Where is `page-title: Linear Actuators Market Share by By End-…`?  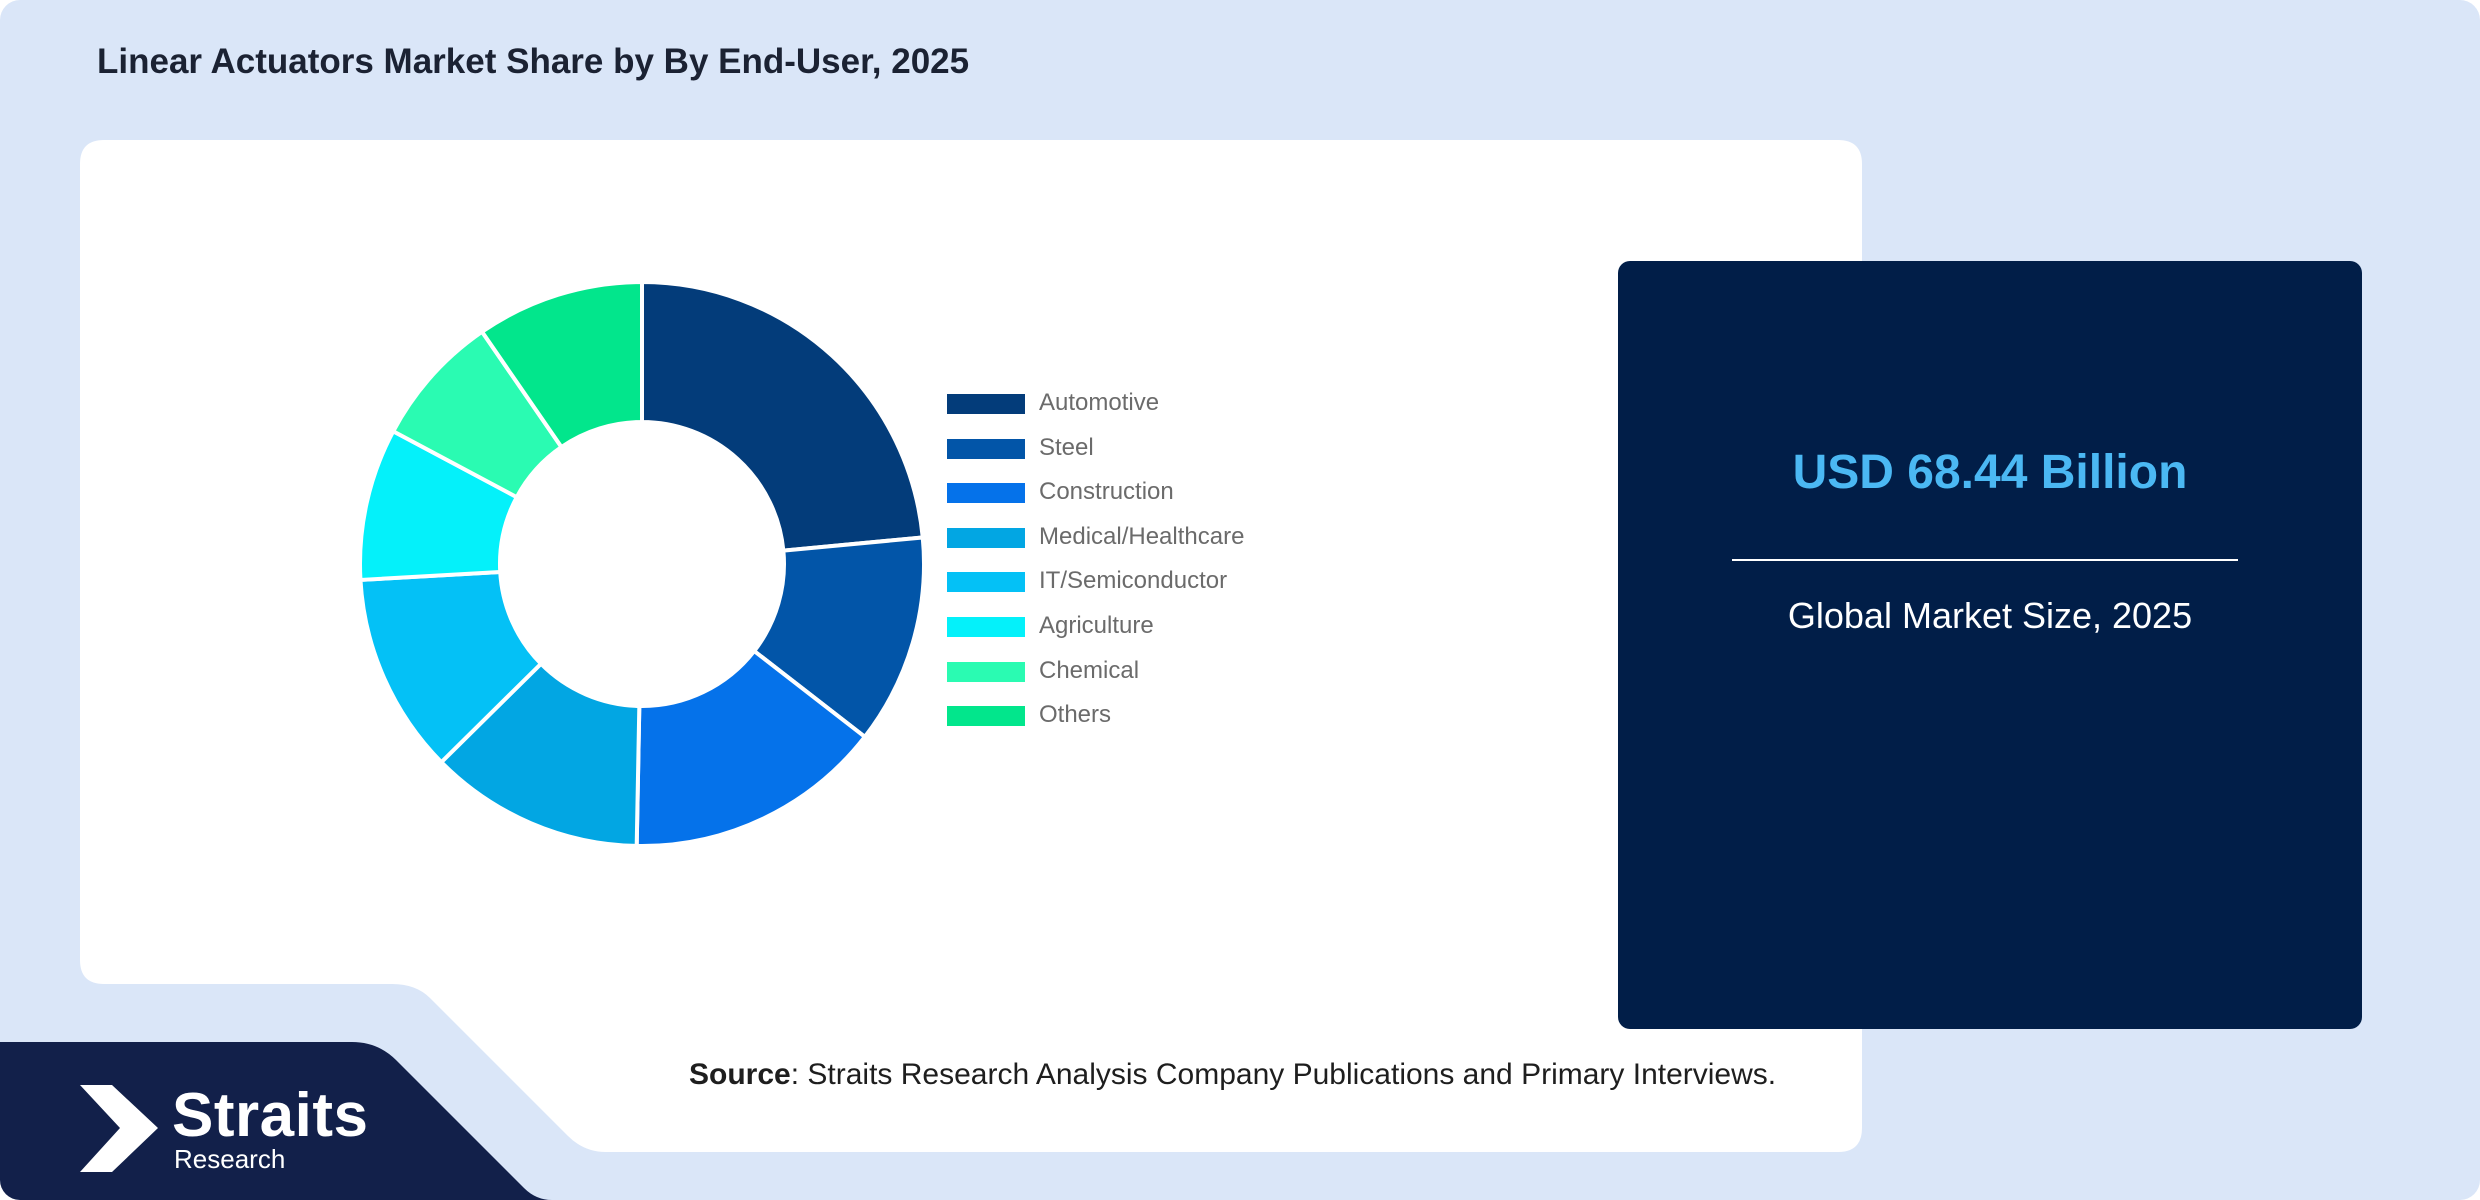
page-title: Linear Actuators Market Share by By End-… is located at coordinates (533, 61).